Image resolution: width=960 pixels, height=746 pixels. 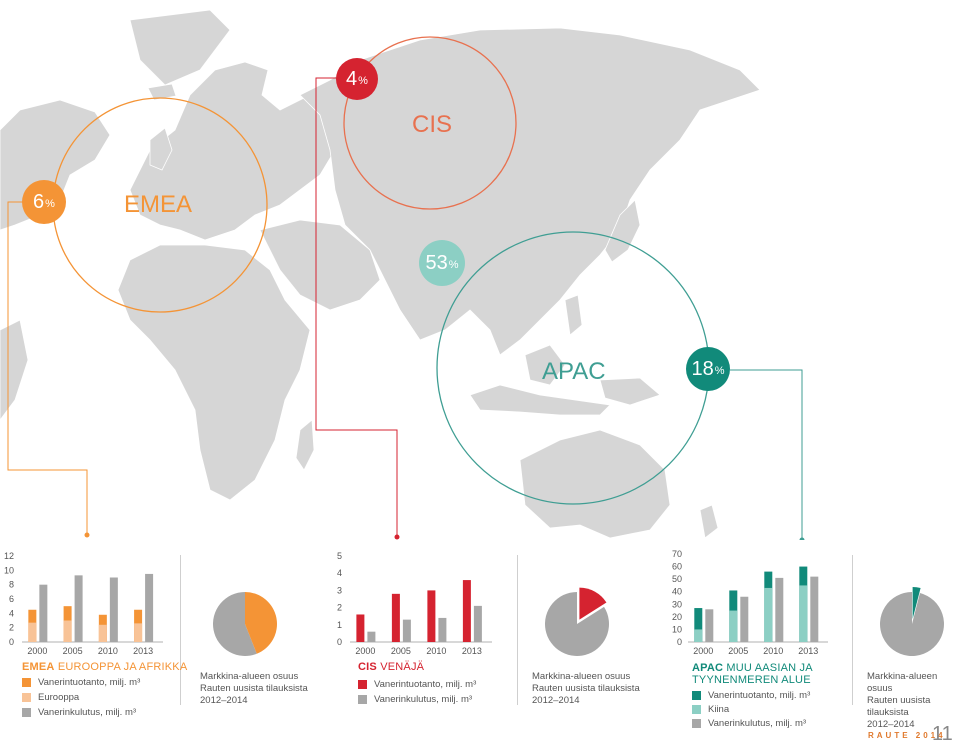 I want to click on emea-share-value: 6, so click(x=39, y=201).